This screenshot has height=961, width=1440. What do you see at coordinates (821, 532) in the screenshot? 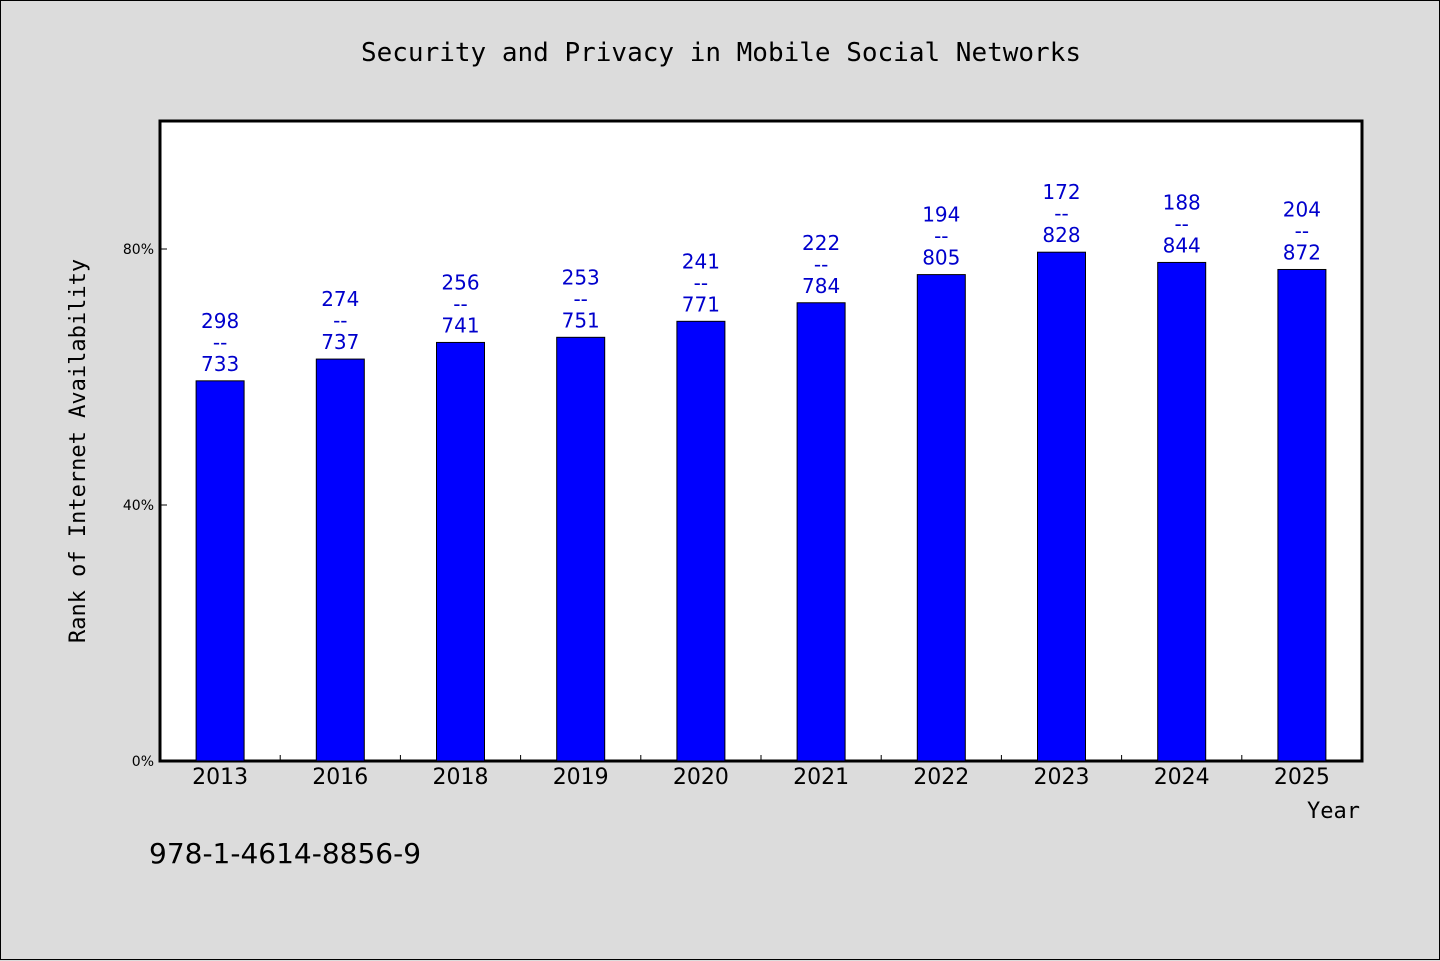
I see `bar-2021` at bounding box center [821, 532].